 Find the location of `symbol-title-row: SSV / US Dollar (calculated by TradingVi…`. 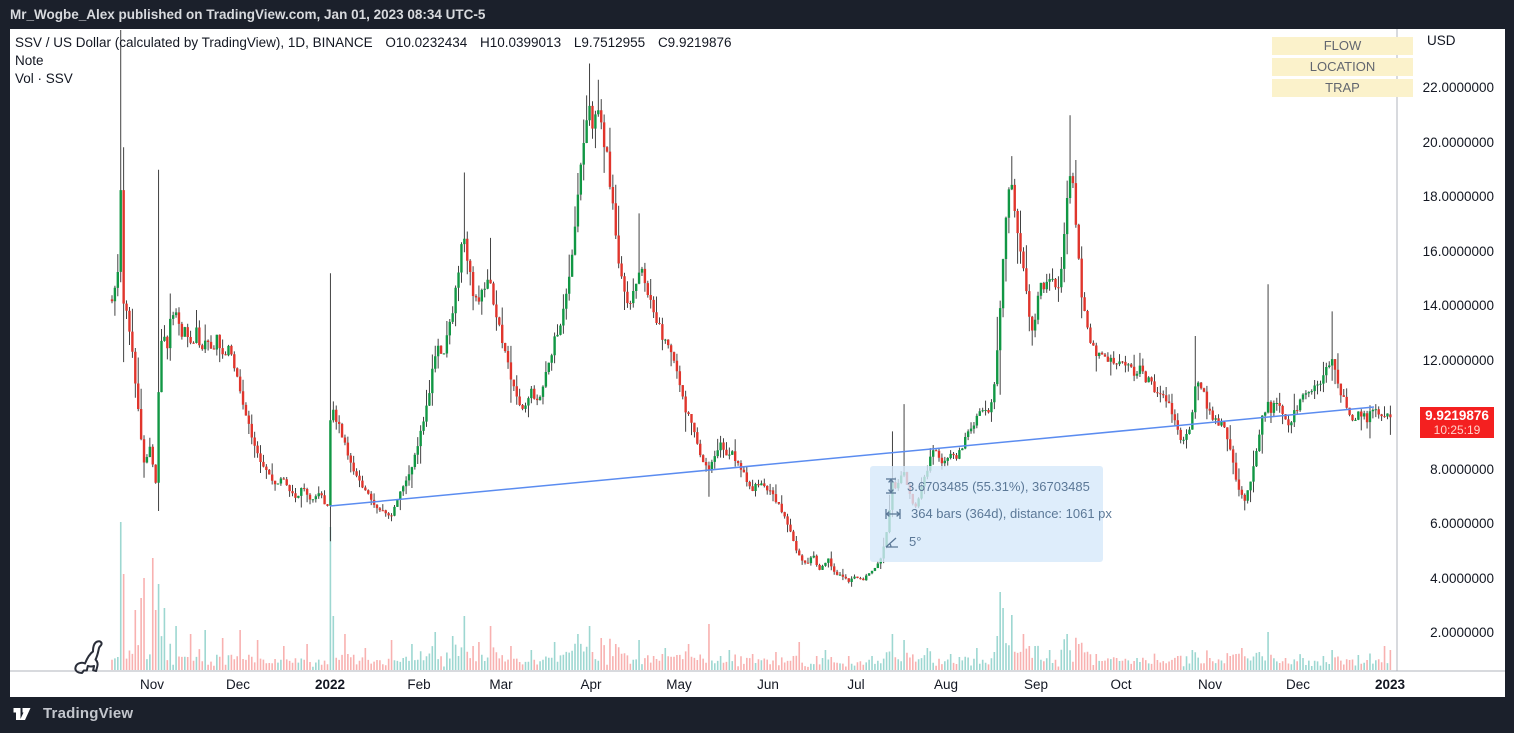

symbol-title-row: SSV / US Dollar (calculated by TradingVi… is located at coordinates (378, 42).